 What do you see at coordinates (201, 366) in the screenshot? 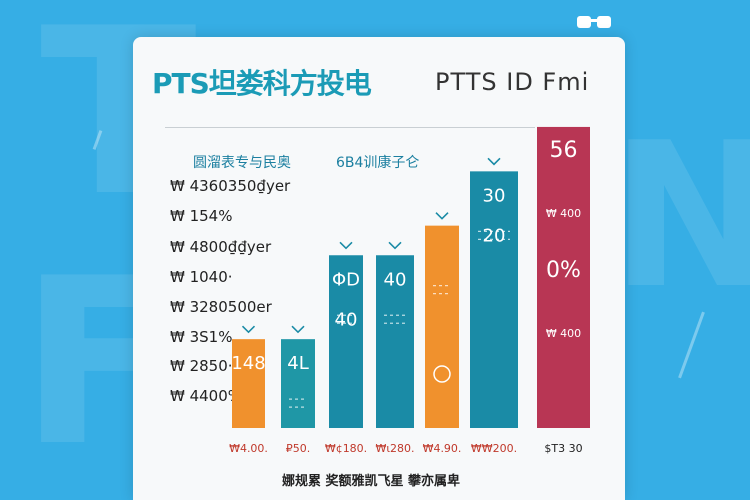
I see `y-tick-label: ₩ 2850·` at bounding box center [201, 366].